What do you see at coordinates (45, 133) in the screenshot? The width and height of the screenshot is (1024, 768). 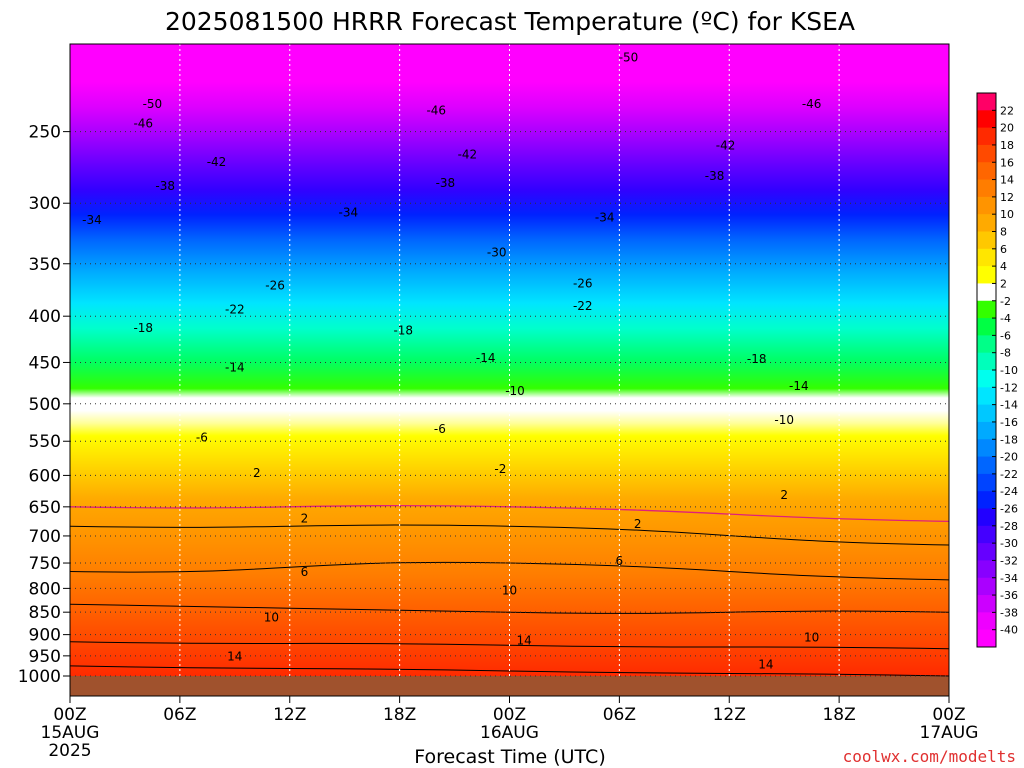 I see `y-tick-label: 250` at bounding box center [45, 133].